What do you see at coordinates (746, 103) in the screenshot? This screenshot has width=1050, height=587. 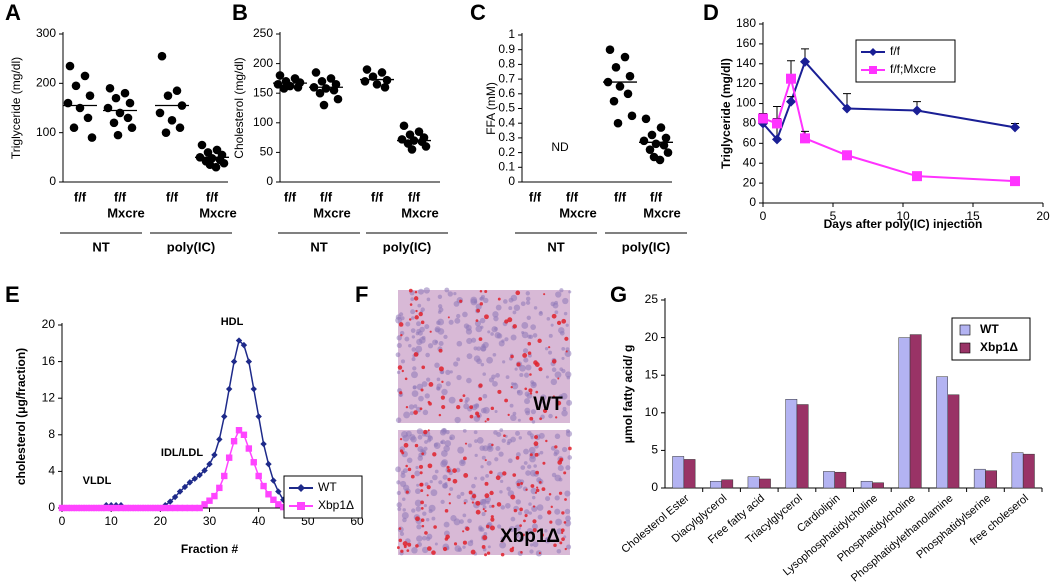 I see `y-tick-label: 100` at bounding box center [746, 103].